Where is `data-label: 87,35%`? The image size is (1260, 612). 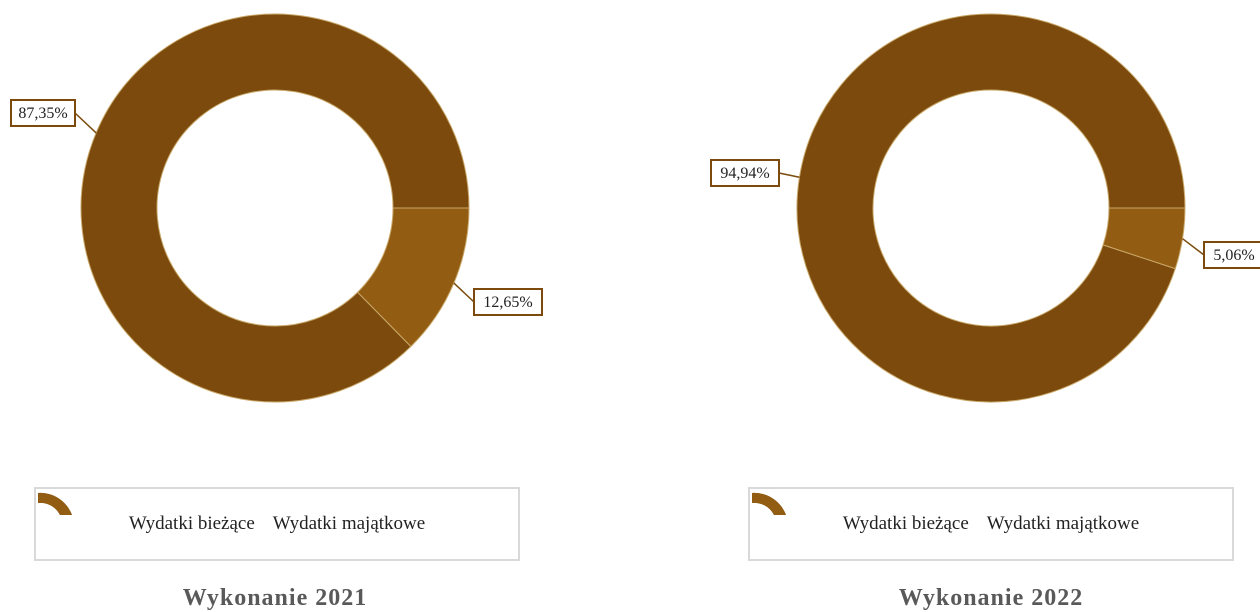 data-label: 87,35% is located at coordinates (42, 113).